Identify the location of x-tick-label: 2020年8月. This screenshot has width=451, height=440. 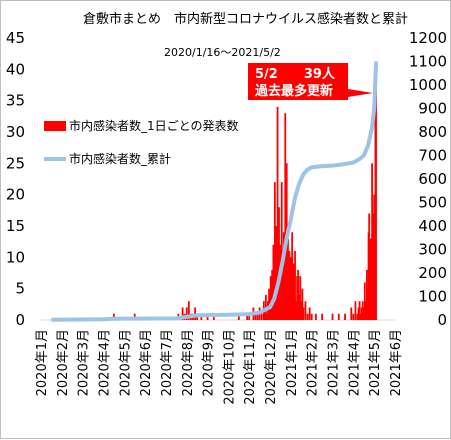
(188, 362).